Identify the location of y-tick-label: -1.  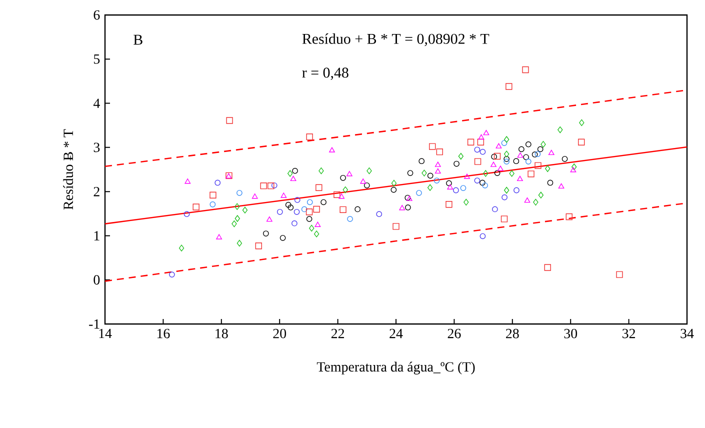
(94, 324).